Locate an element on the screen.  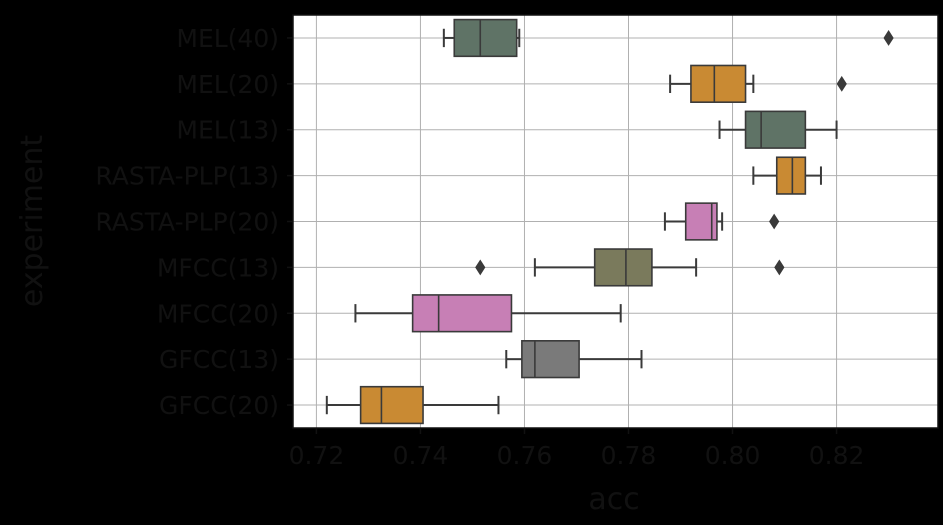
x-tick-label: 0.74 is located at coordinates (421, 455).